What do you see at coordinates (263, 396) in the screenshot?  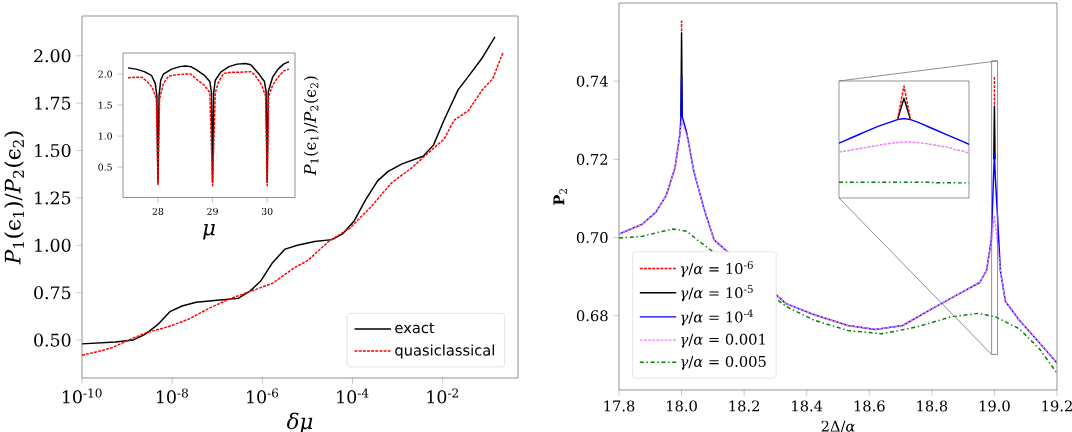 I see `x-tick-label: 10$^{-6}$` at bounding box center [263, 396].